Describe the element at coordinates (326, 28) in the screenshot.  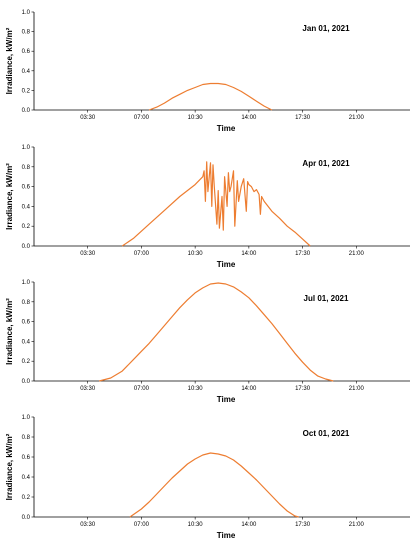
I see `panel-title: Jan 01, 2021` at that location.